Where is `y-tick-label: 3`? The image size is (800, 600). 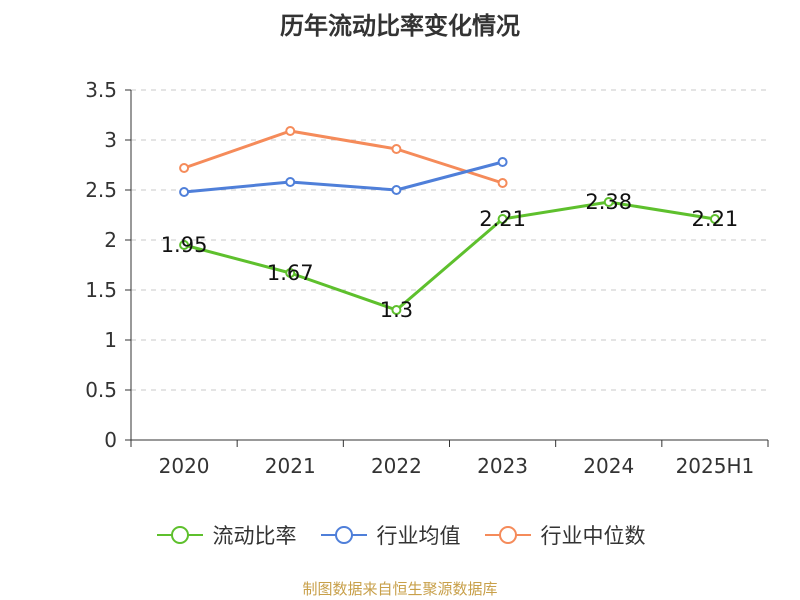
y-tick-label: 3 is located at coordinates (110, 140).